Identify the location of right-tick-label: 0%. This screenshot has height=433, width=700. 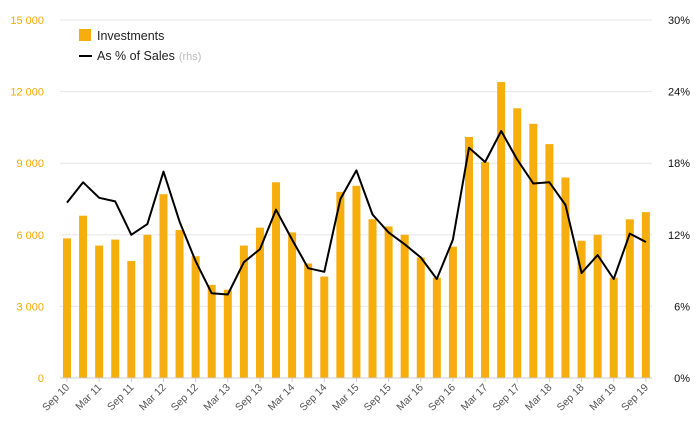
(682, 379).